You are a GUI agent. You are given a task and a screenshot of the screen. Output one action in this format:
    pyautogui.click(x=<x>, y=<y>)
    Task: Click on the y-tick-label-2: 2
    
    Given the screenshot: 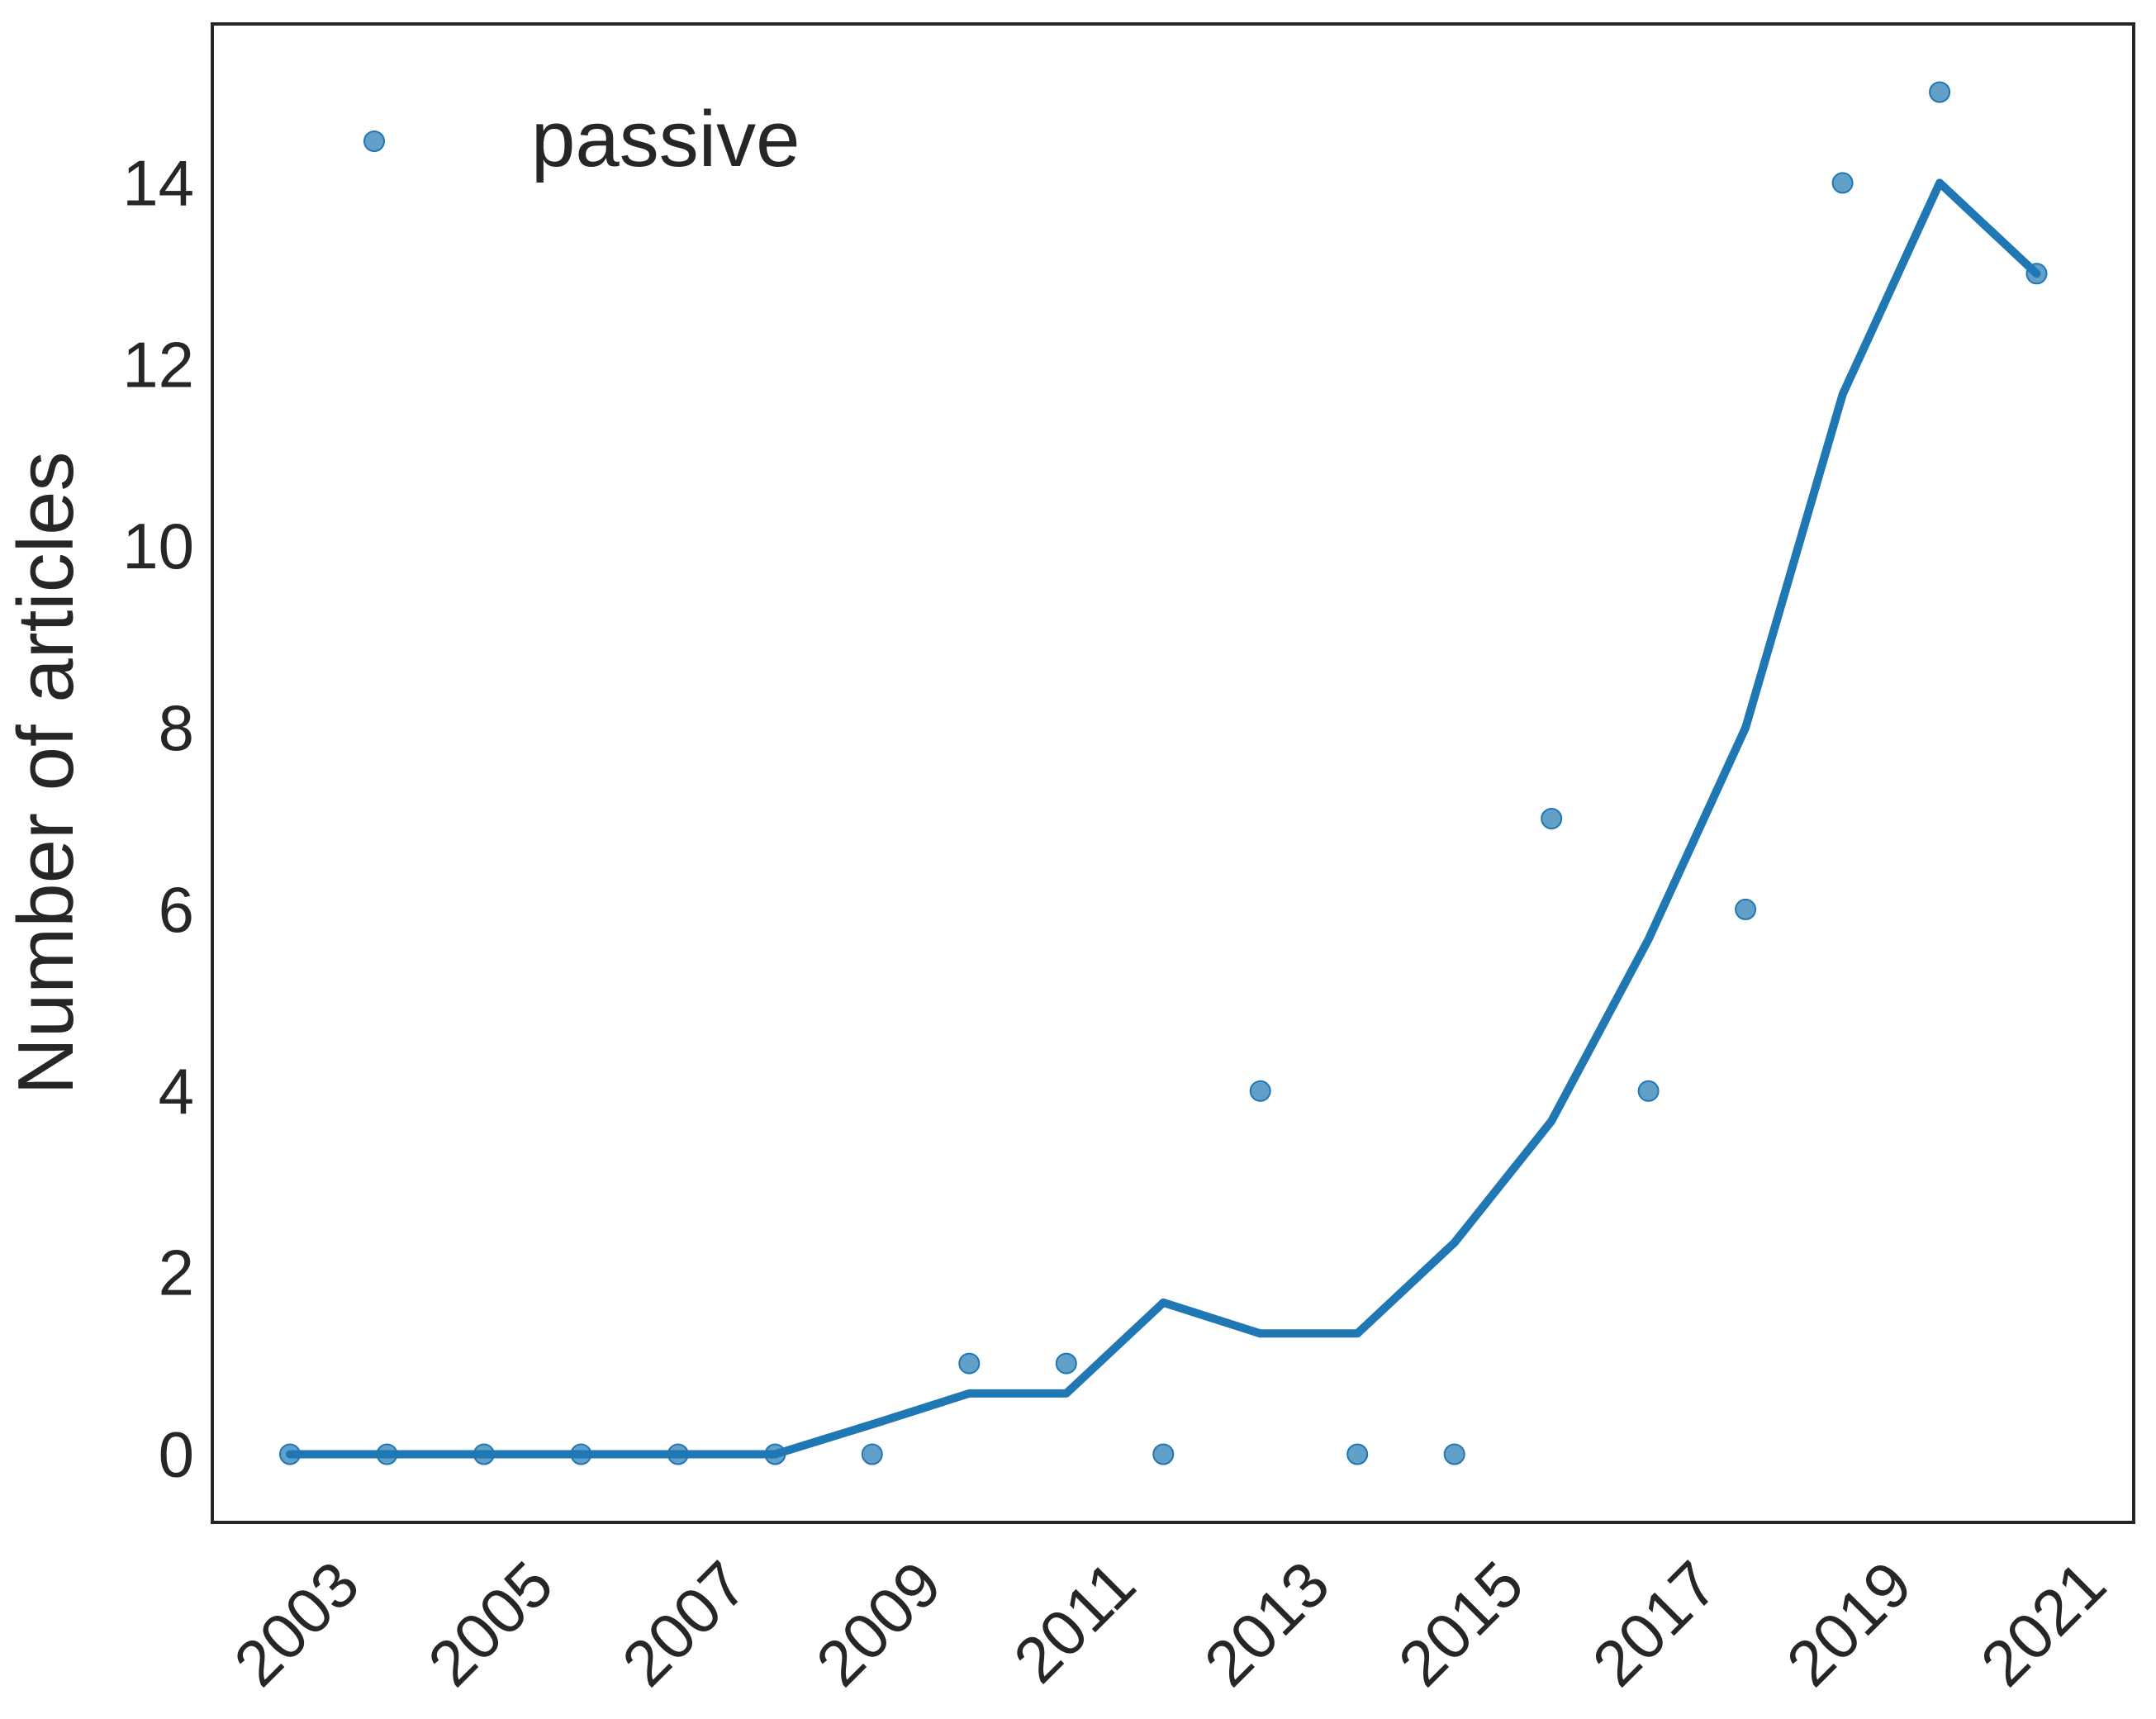 What is the action you would take?
    pyautogui.click(x=176, y=1273)
    